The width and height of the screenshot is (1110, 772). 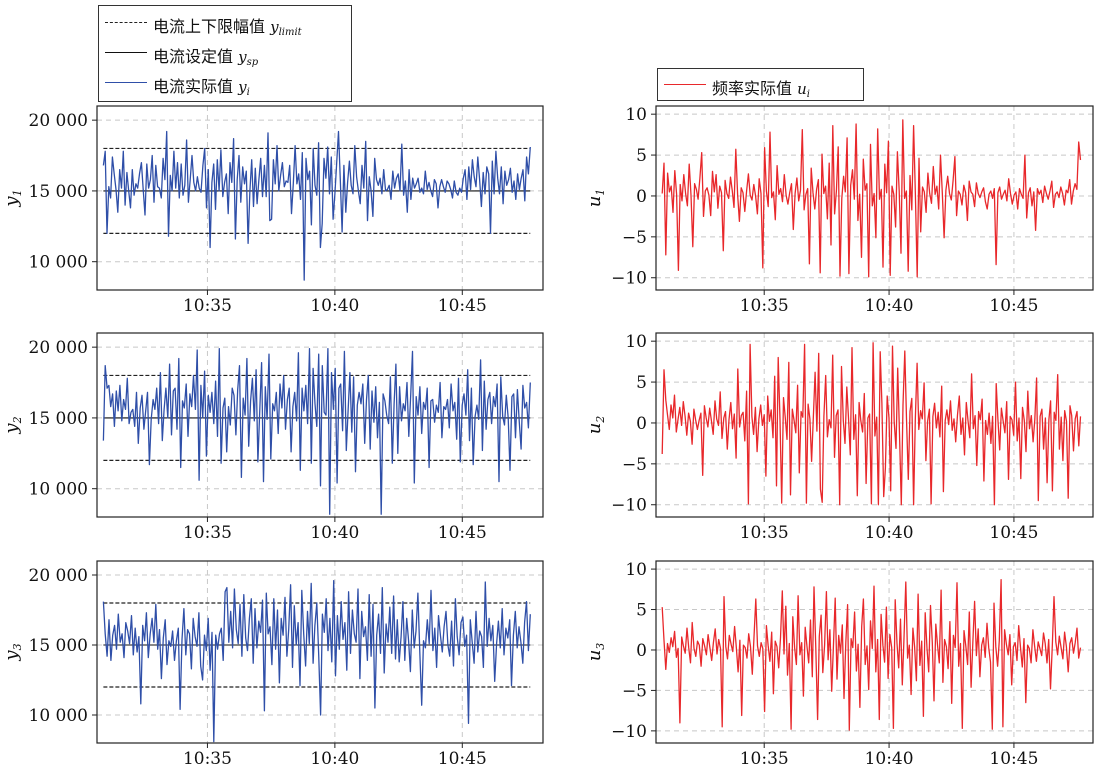 What do you see at coordinates (1013, 759) in the screenshot?
I see `x-tick-label-u3: 10:45` at bounding box center [1013, 759].